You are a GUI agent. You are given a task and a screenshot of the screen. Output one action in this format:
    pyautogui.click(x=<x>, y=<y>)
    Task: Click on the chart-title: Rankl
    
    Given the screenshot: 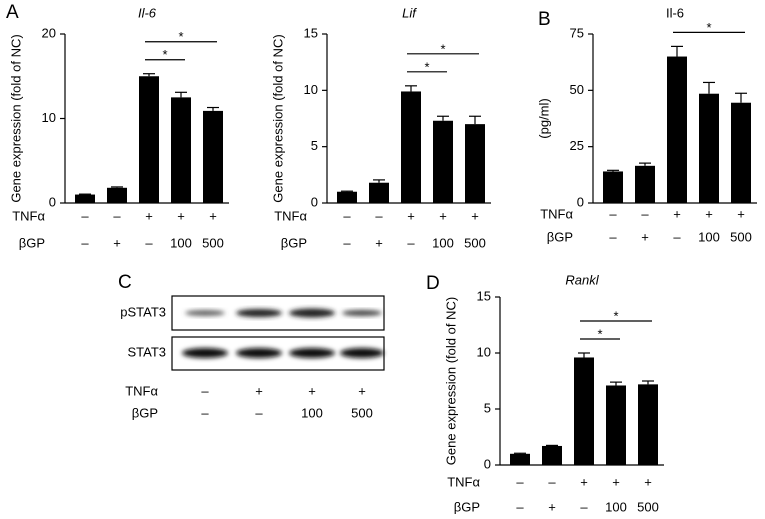 What is the action you would take?
    pyautogui.click(x=582, y=279)
    